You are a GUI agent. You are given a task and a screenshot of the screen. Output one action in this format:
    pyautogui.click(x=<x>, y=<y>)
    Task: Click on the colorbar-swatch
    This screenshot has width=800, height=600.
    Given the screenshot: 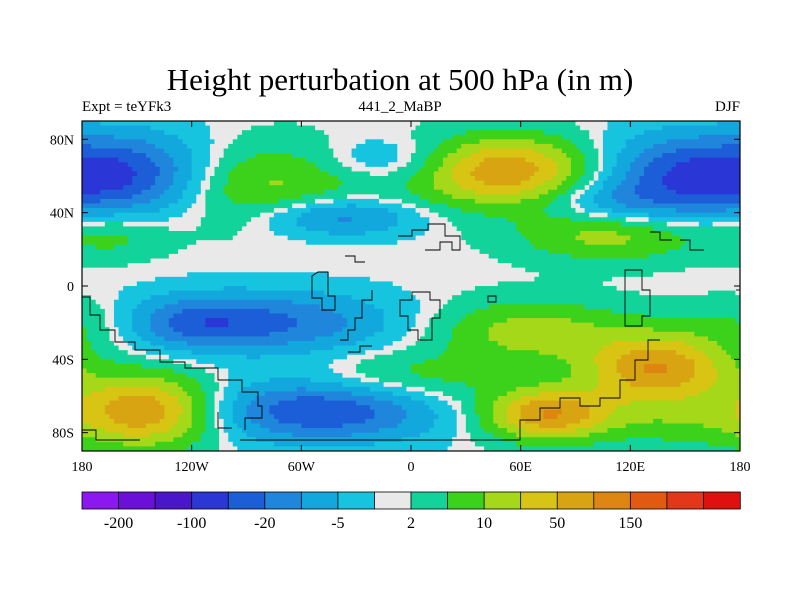 What is the action you would take?
    pyautogui.click(x=575, y=500)
    